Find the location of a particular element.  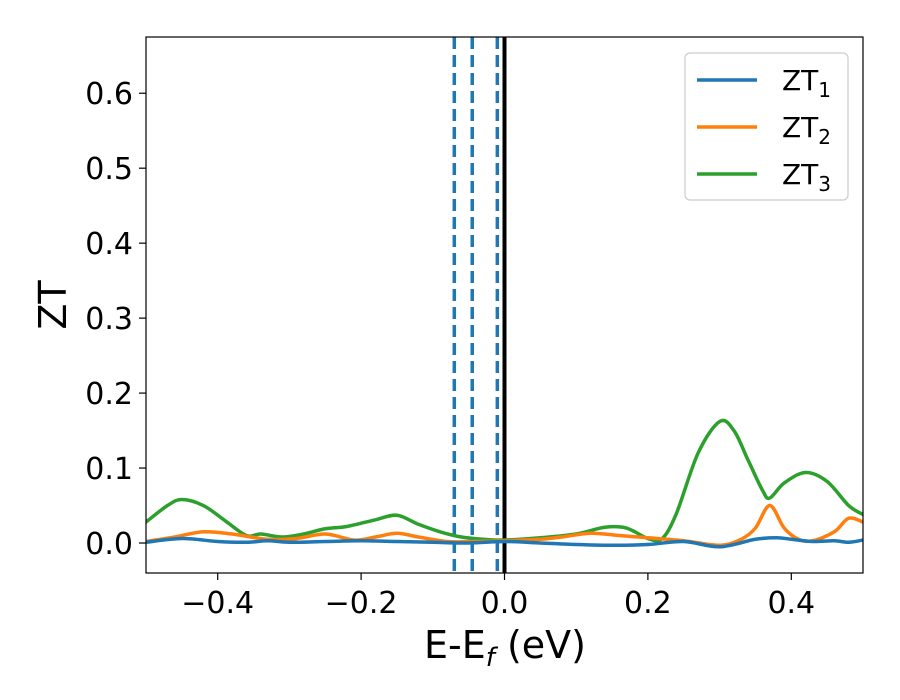

legend-label-zt1: ZT1 is located at coordinates (806, 83).